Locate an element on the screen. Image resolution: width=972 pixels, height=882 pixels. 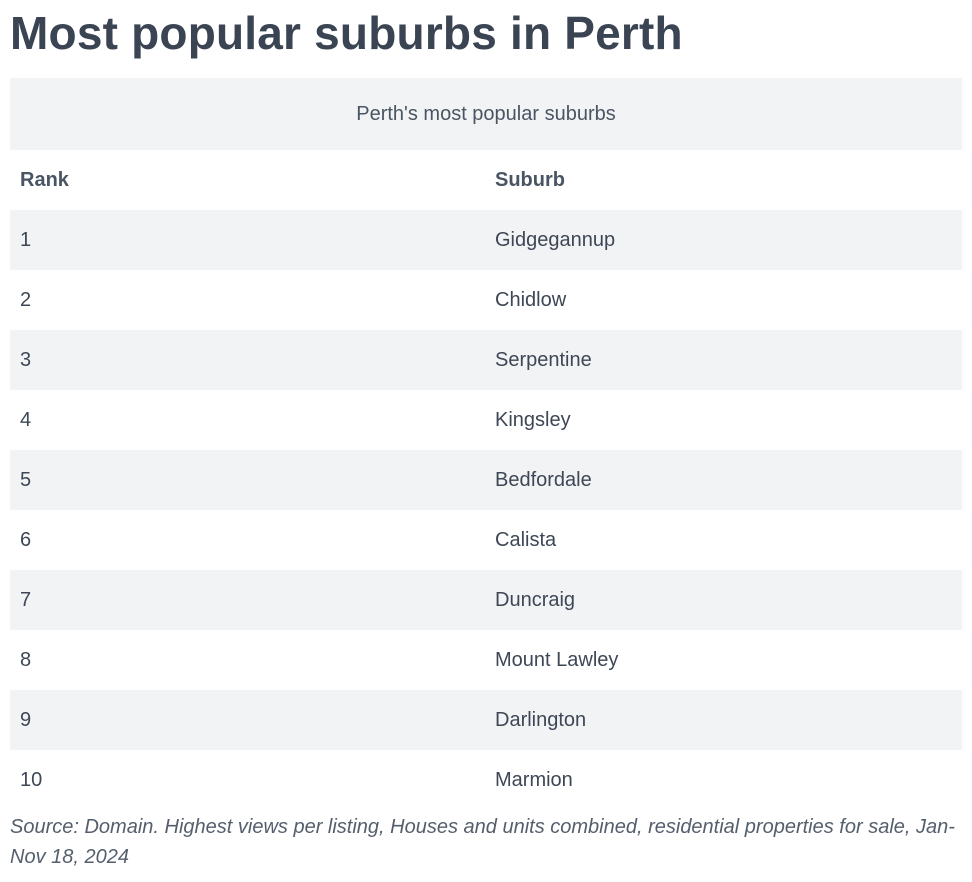
table-row: 5 Bedfordale is located at coordinates (486, 480).